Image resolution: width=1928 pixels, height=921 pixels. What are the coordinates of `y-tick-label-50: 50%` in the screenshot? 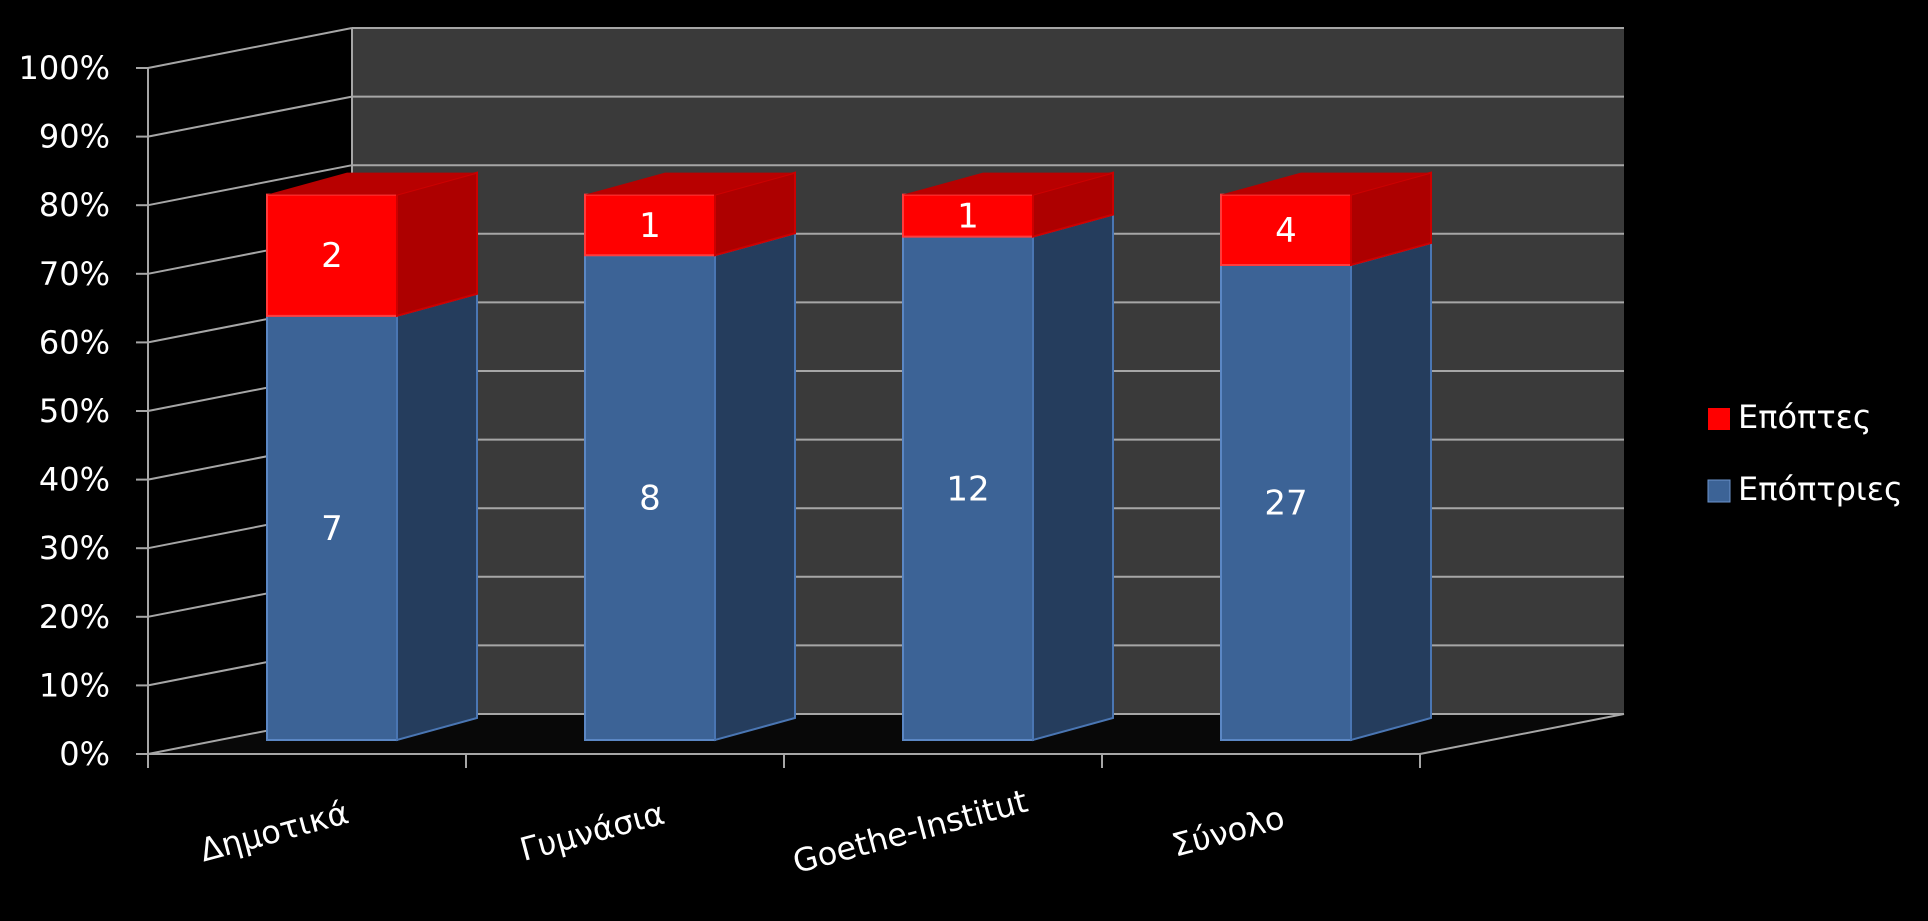 It's located at (74, 411).